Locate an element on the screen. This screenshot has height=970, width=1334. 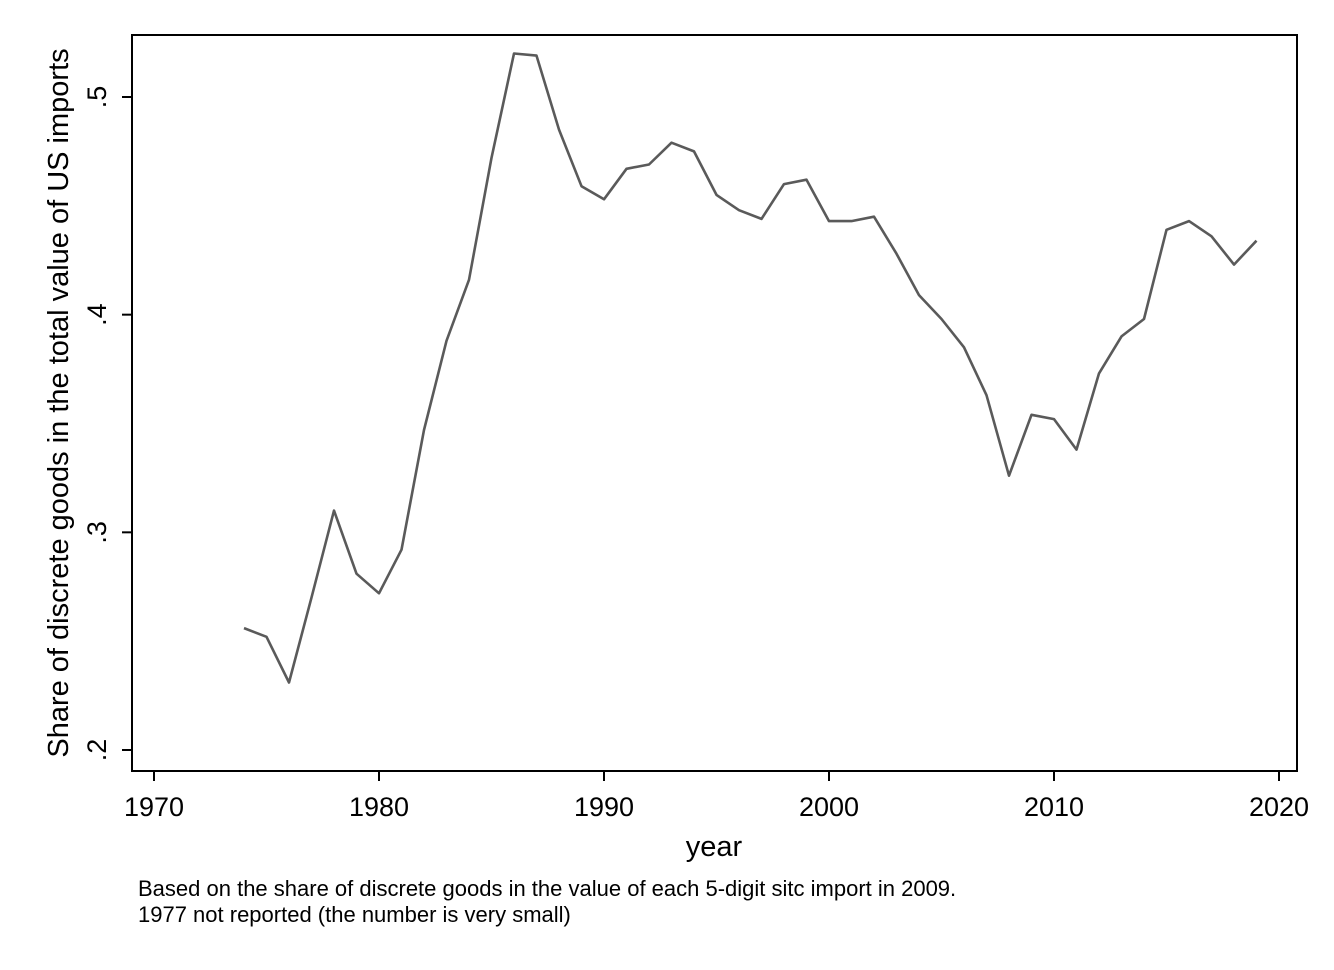
y-tick-label: .5 is located at coordinates (97, 97).